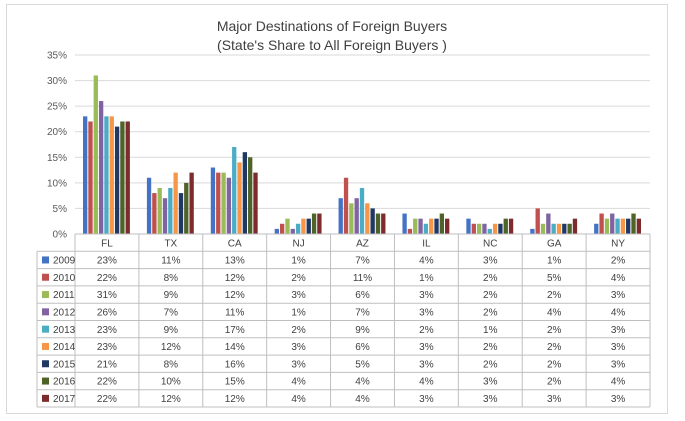 This screenshot has height=421, width=685. What do you see at coordinates (229, 205) in the screenshot?
I see `bar-2012-CA` at bounding box center [229, 205].